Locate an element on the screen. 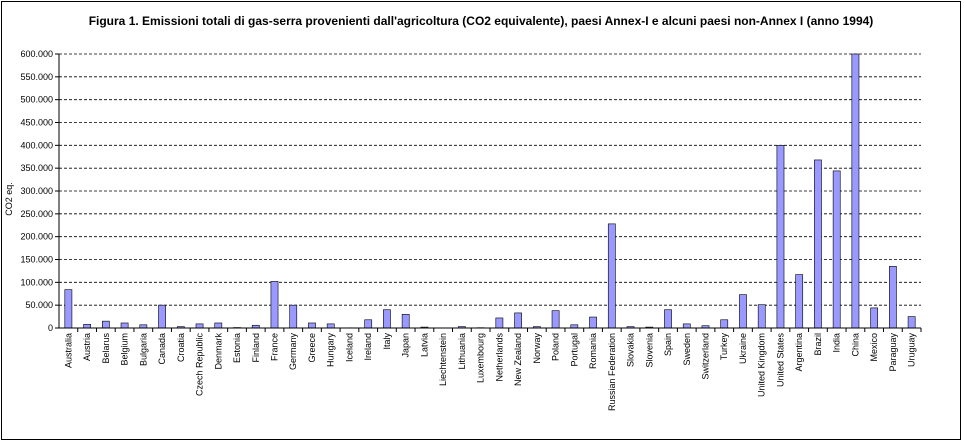 The image size is (964, 443). x-tick-label: Uruguay is located at coordinates (912, 350).